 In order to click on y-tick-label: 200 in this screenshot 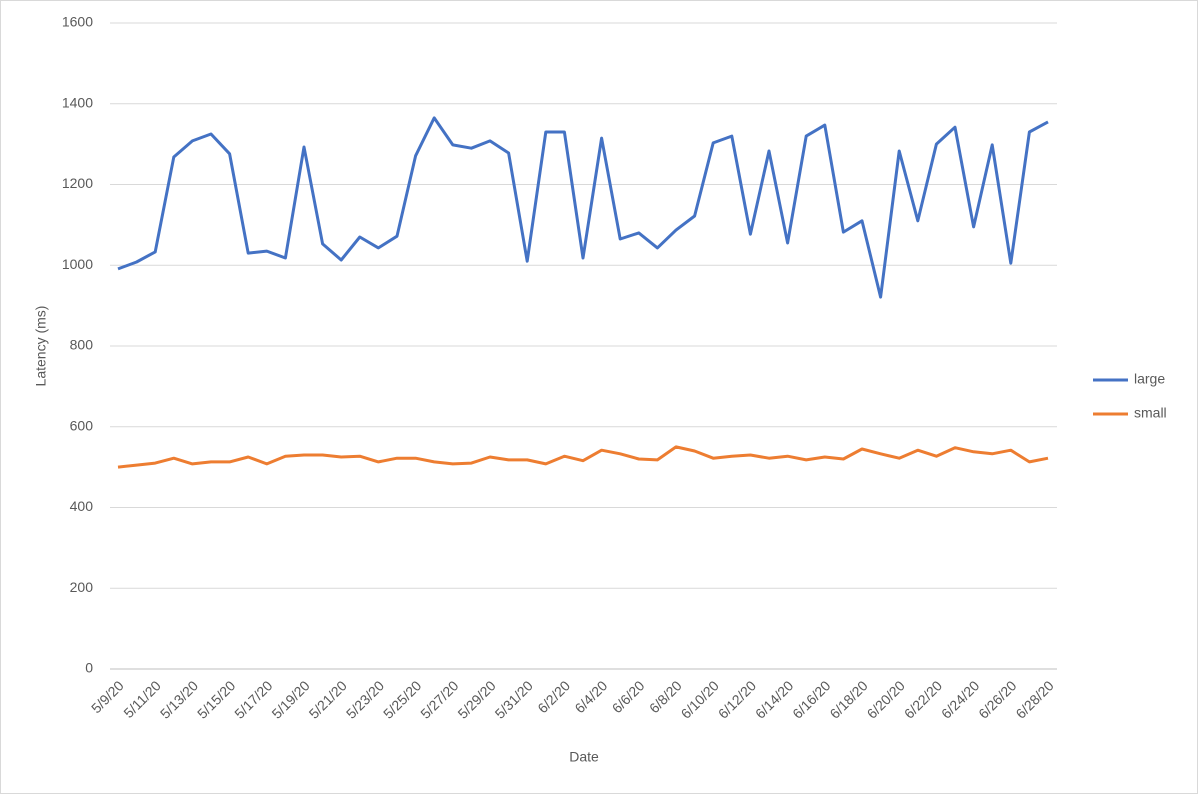, I will do `click(82, 587)`.